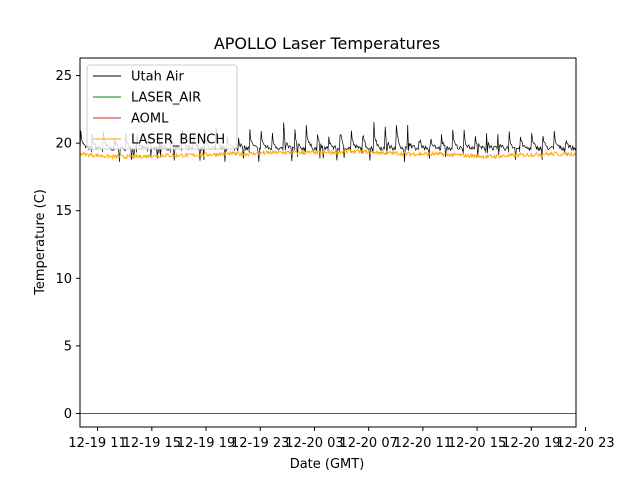 The height and width of the screenshot is (480, 640). What do you see at coordinates (152, 443) in the screenshot?
I see `x-tick-label: 12-19 15` at bounding box center [152, 443].